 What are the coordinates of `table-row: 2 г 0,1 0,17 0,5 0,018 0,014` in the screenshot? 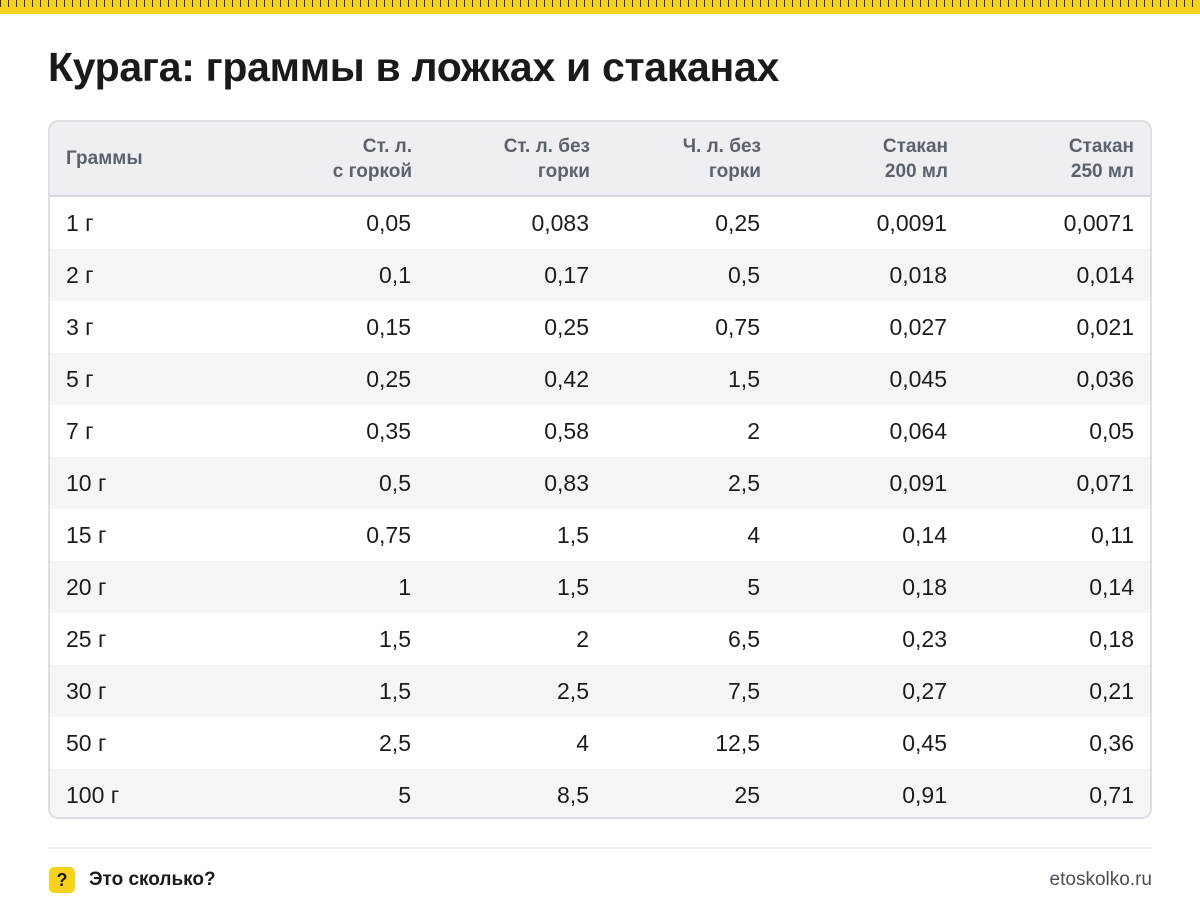 It's located at (600, 275).